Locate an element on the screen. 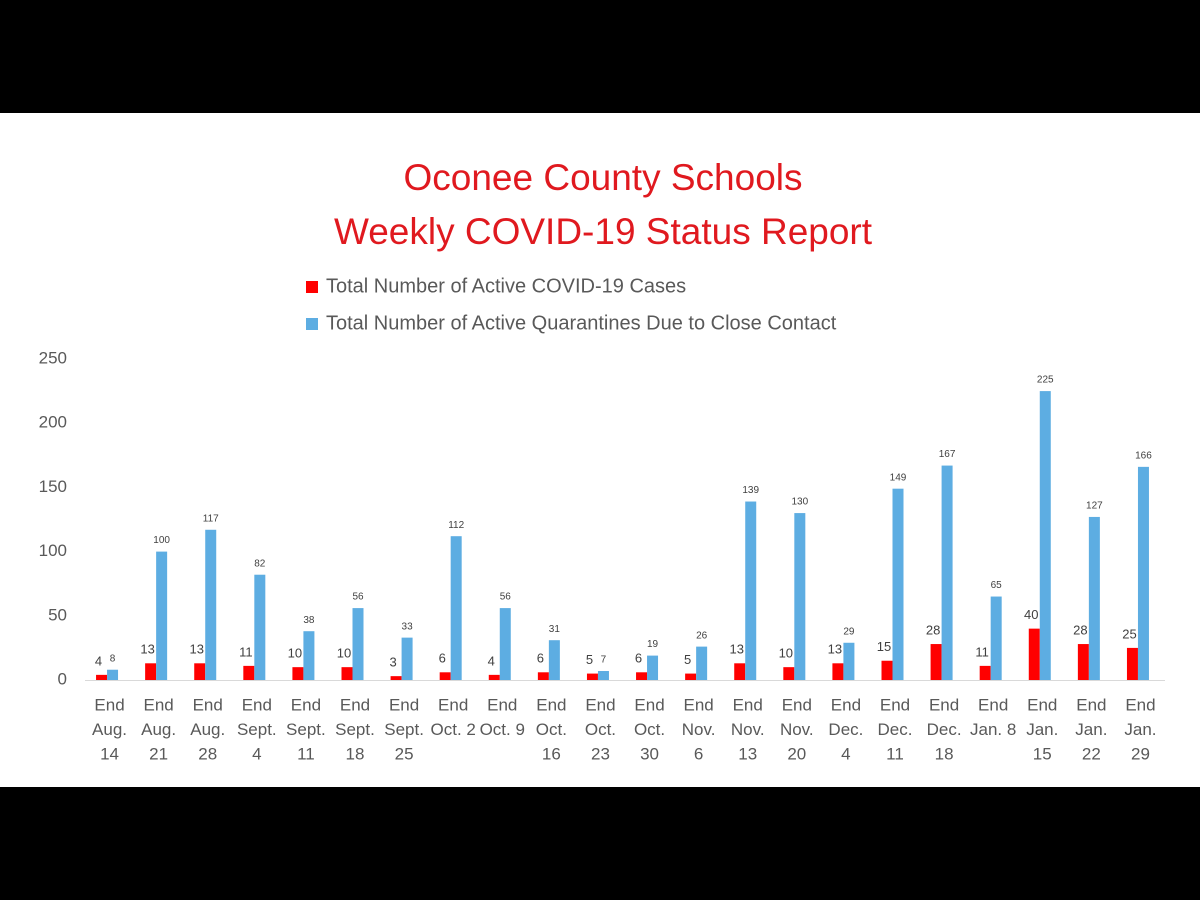 The image size is (1200, 900). x-tick-label: 6 is located at coordinates (698, 753).